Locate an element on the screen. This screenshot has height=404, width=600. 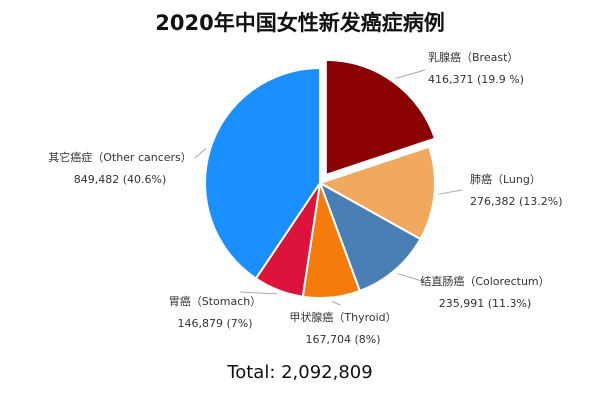
value-label: 167,704 (8%) is located at coordinates (342, 339).